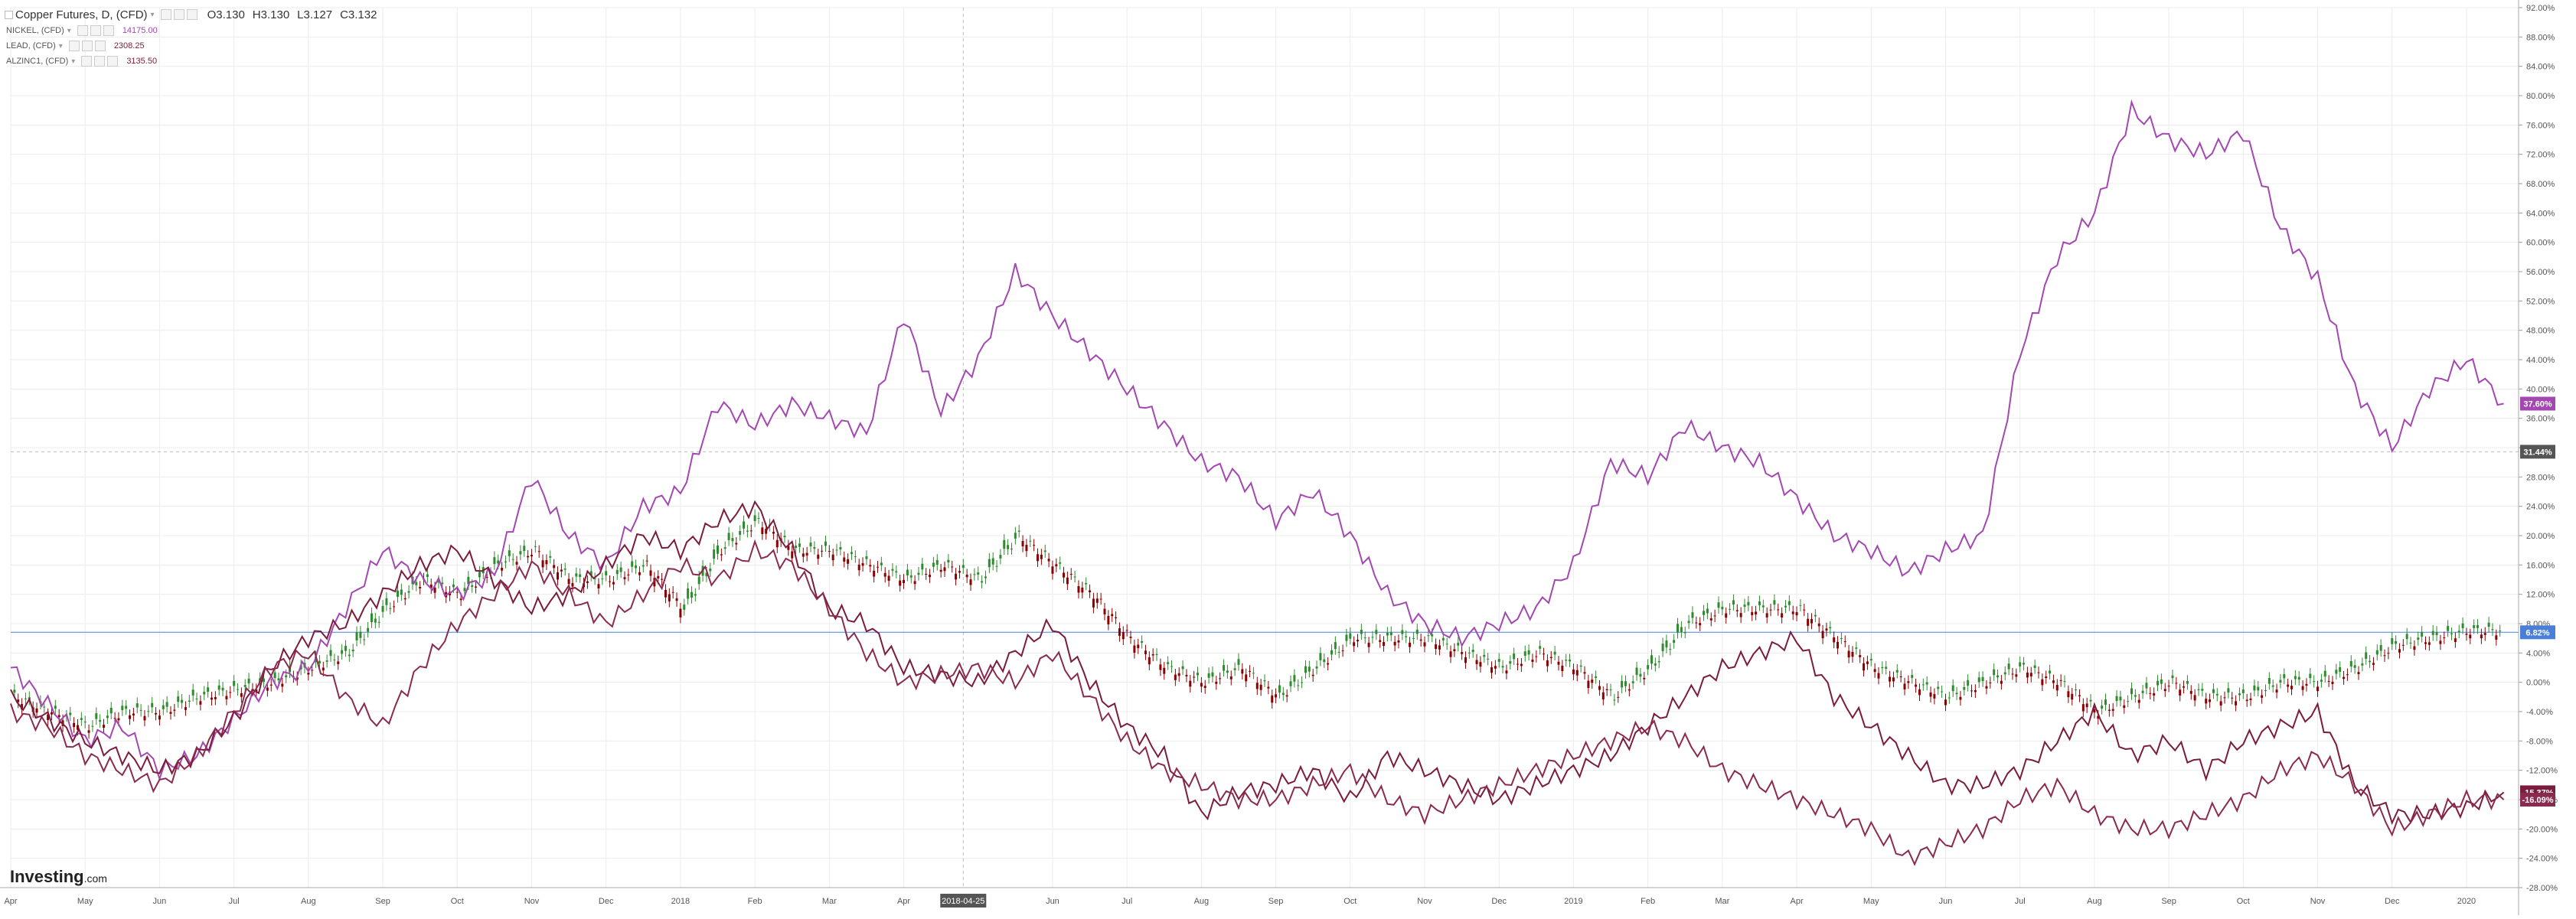 The height and width of the screenshot is (919, 2576). What do you see at coordinates (31, 46) in the screenshot?
I see `series-name: LEAD, (CFD)` at bounding box center [31, 46].